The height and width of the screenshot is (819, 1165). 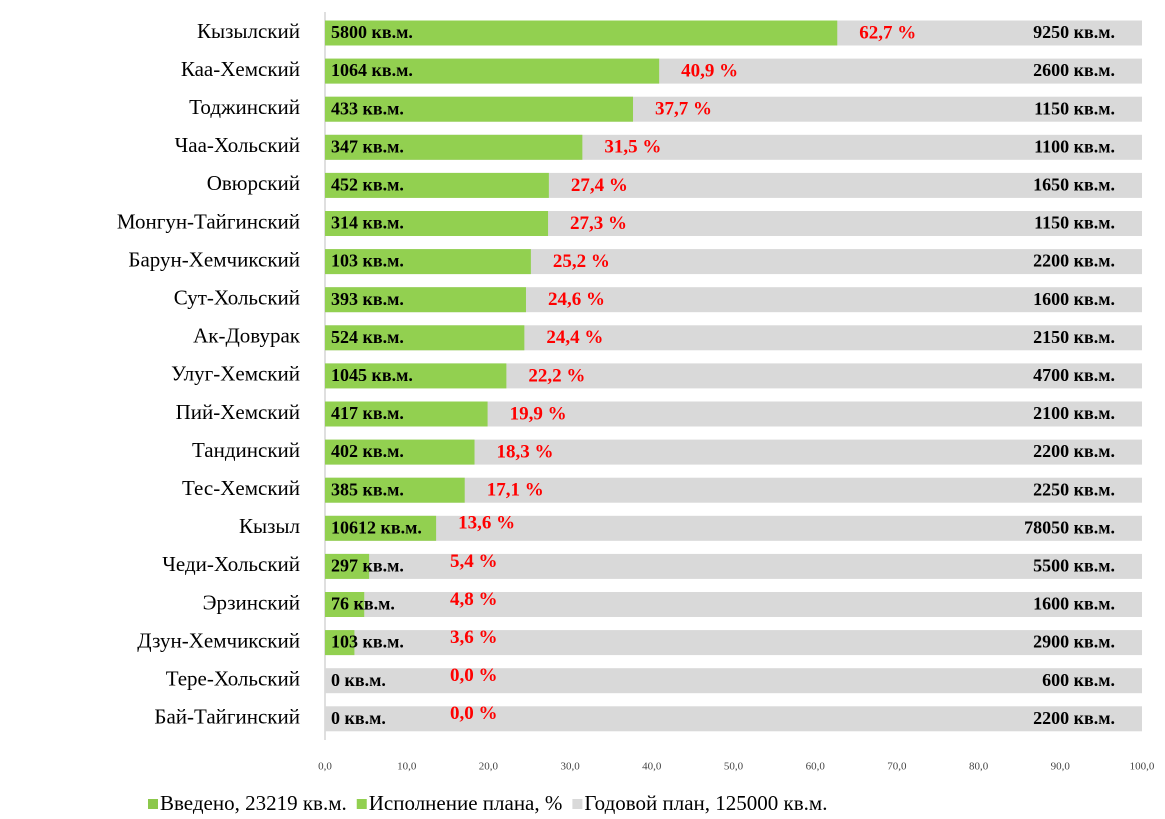 What do you see at coordinates (1074, 70) in the screenshot?
I see `plan-label: 2600 кв.м.` at bounding box center [1074, 70].